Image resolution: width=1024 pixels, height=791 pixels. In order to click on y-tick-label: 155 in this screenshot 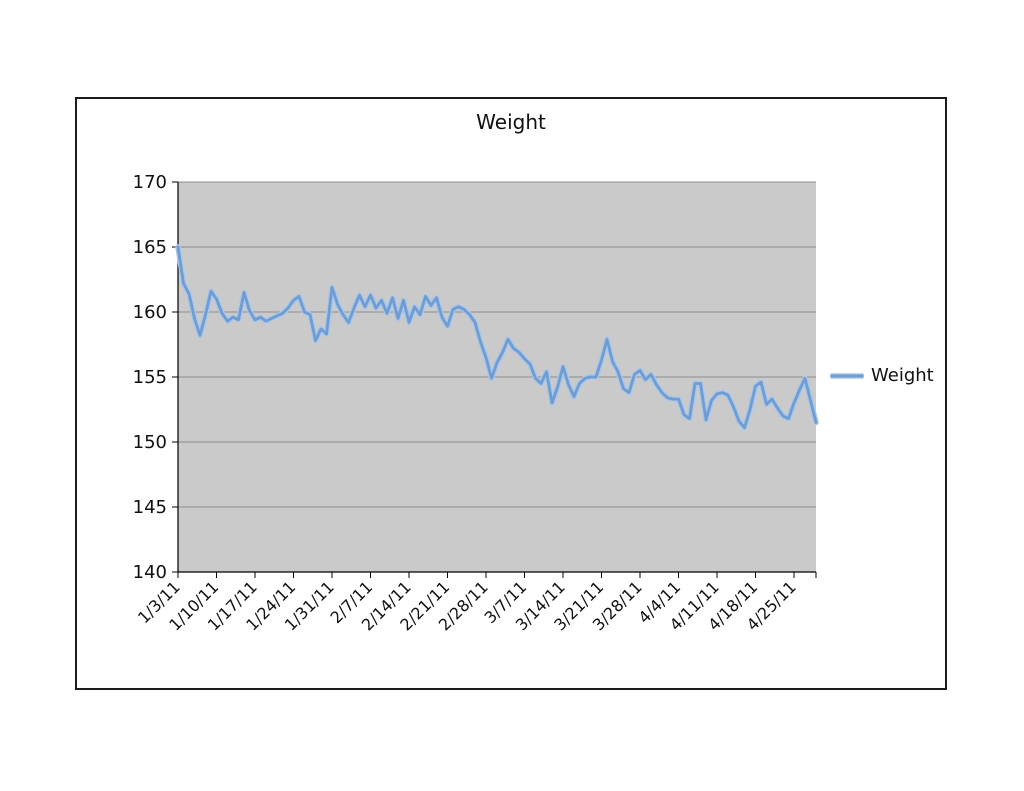, I will do `click(150, 377)`.